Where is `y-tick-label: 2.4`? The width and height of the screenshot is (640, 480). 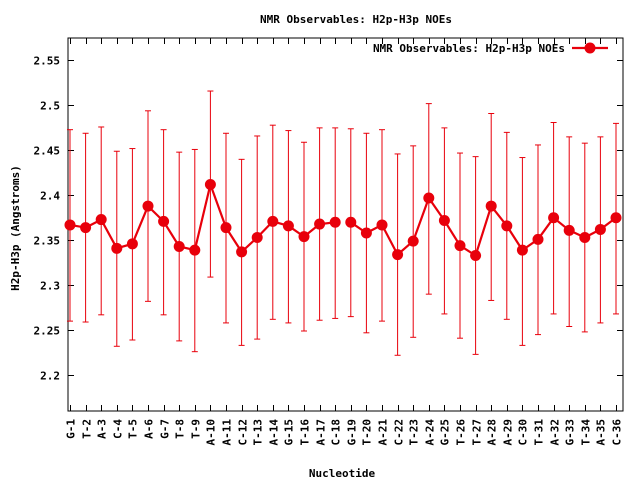
y-tick-label: 2.4 is located at coordinates (50, 196).